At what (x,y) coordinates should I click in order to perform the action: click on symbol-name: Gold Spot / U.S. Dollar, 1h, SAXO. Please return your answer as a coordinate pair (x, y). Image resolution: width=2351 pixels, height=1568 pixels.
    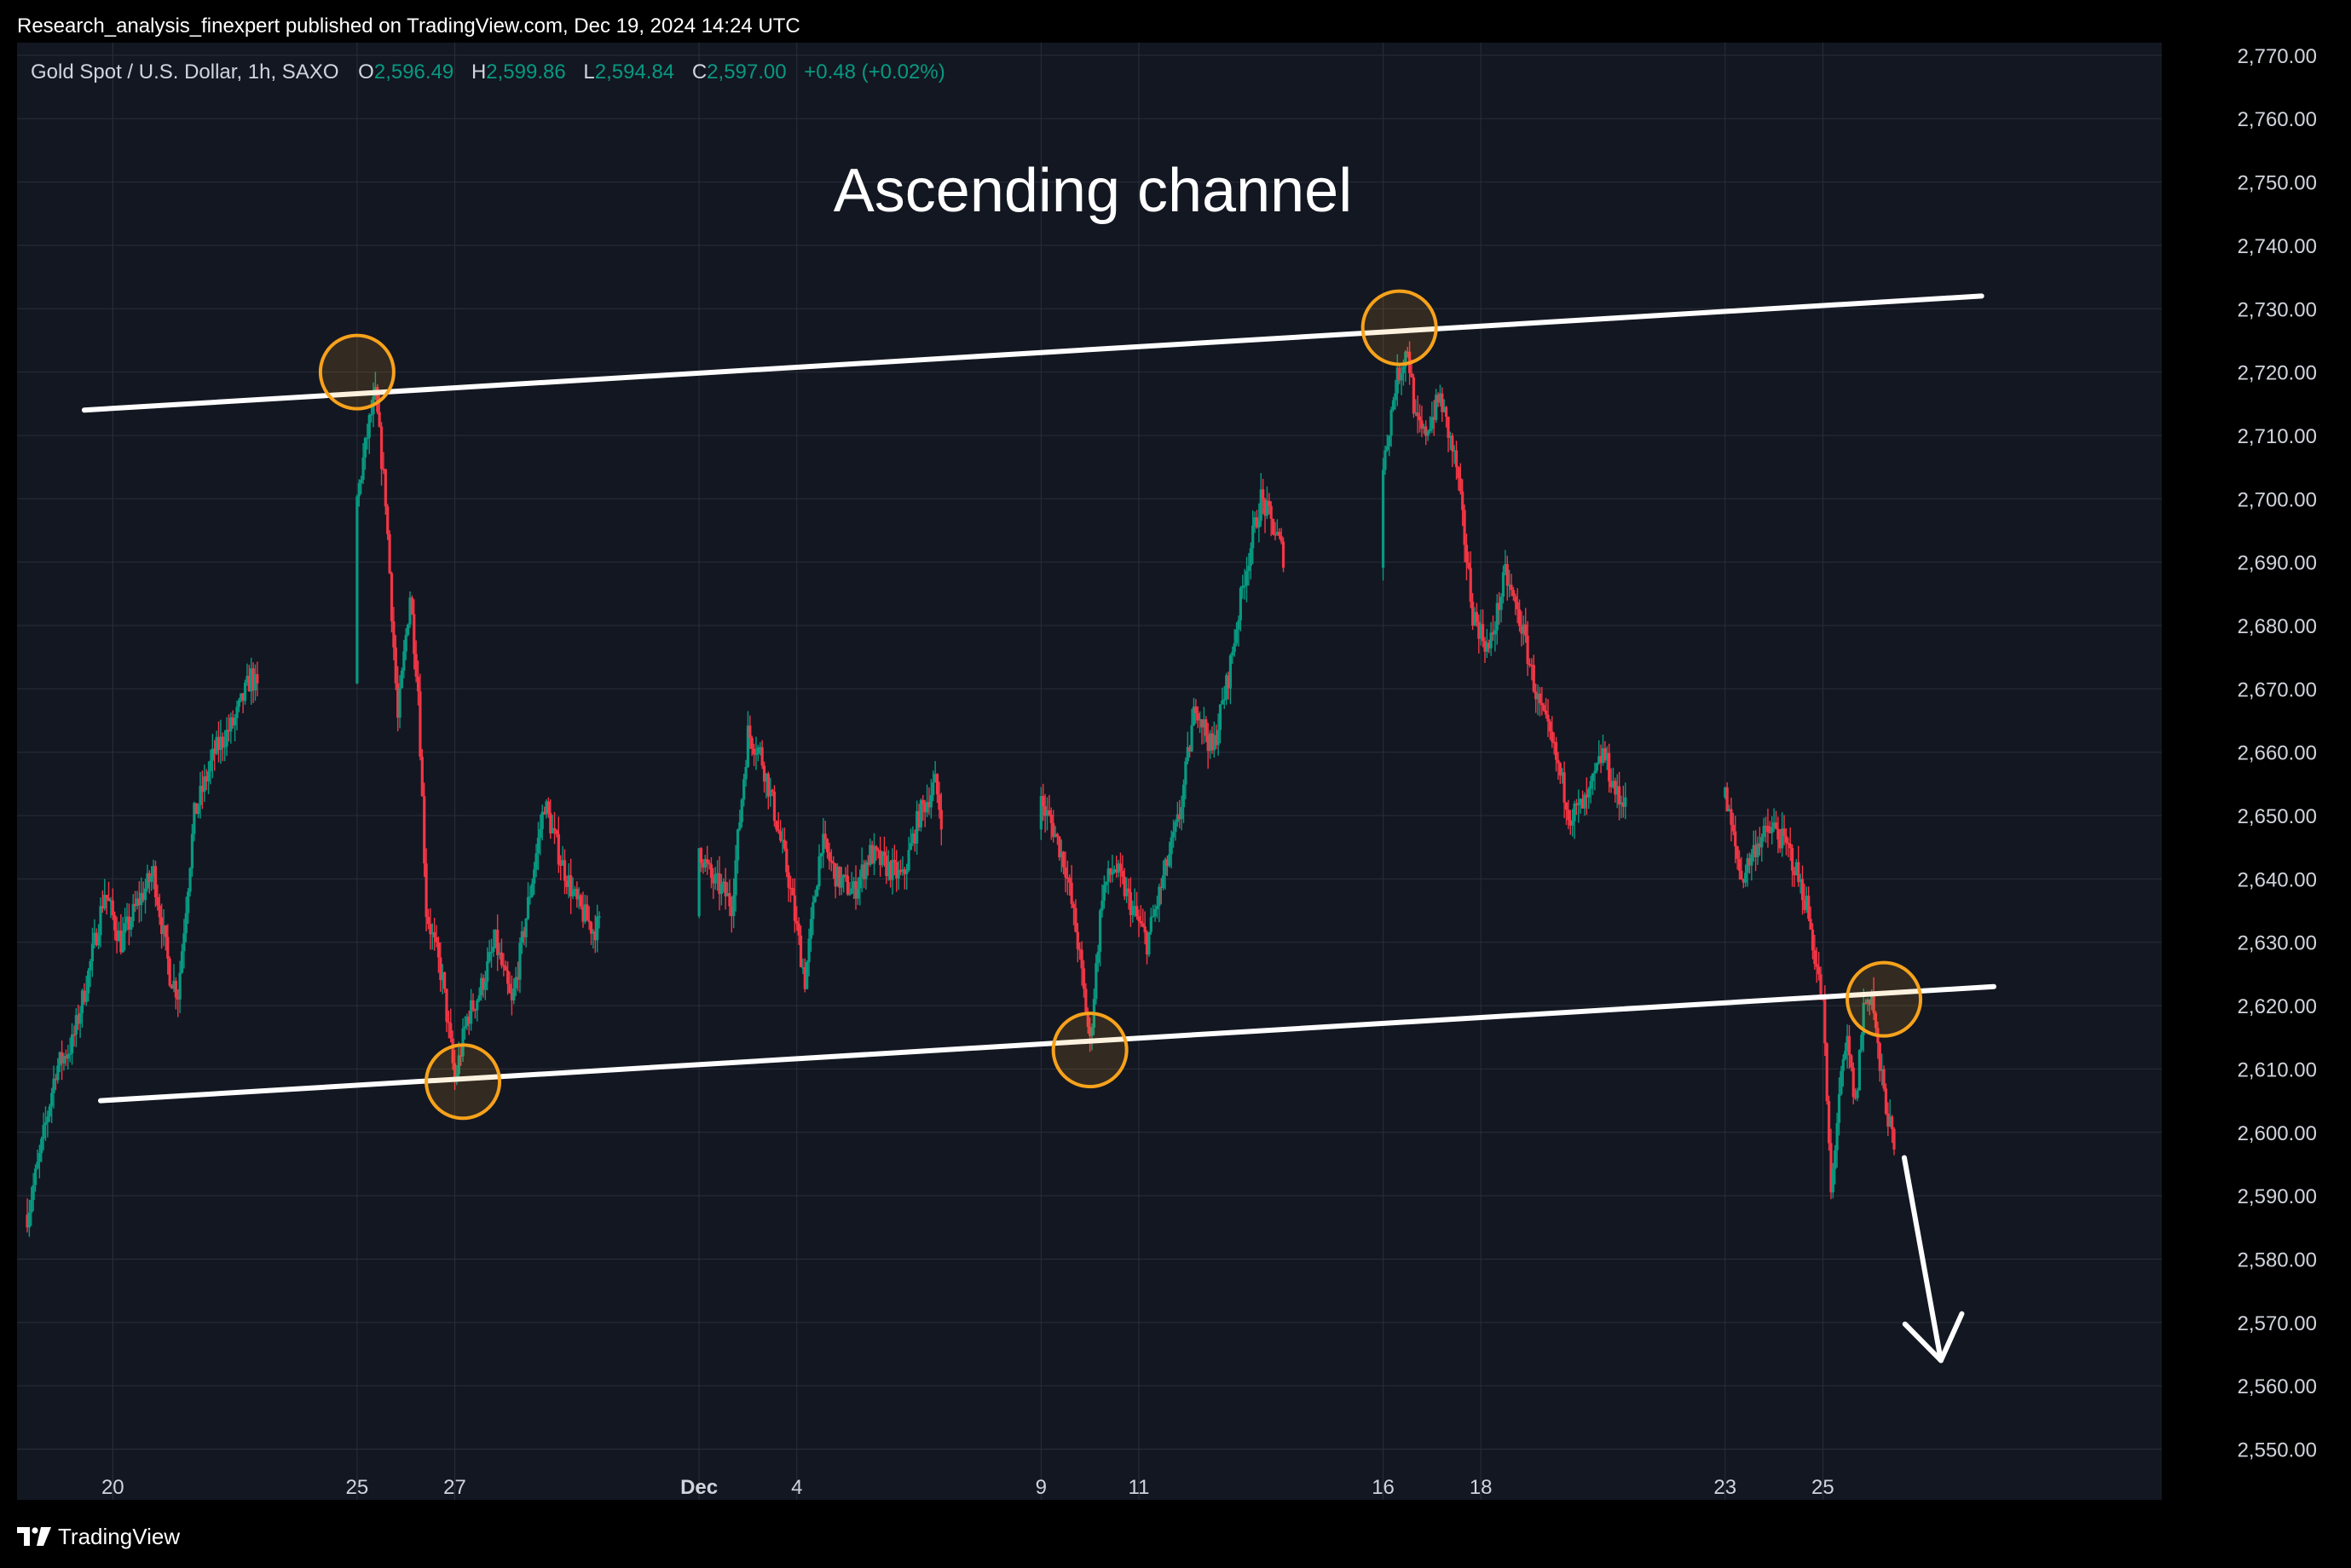
    Looking at the image, I should click on (185, 72).